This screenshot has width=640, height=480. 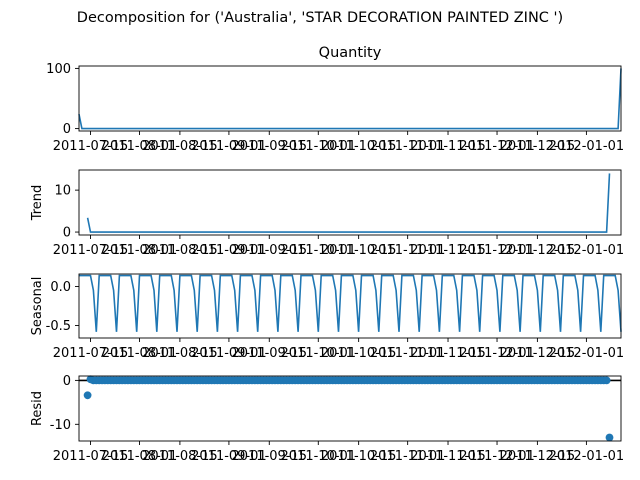 I want to click on panel-title: Quantity, so click(x=350, y=53).